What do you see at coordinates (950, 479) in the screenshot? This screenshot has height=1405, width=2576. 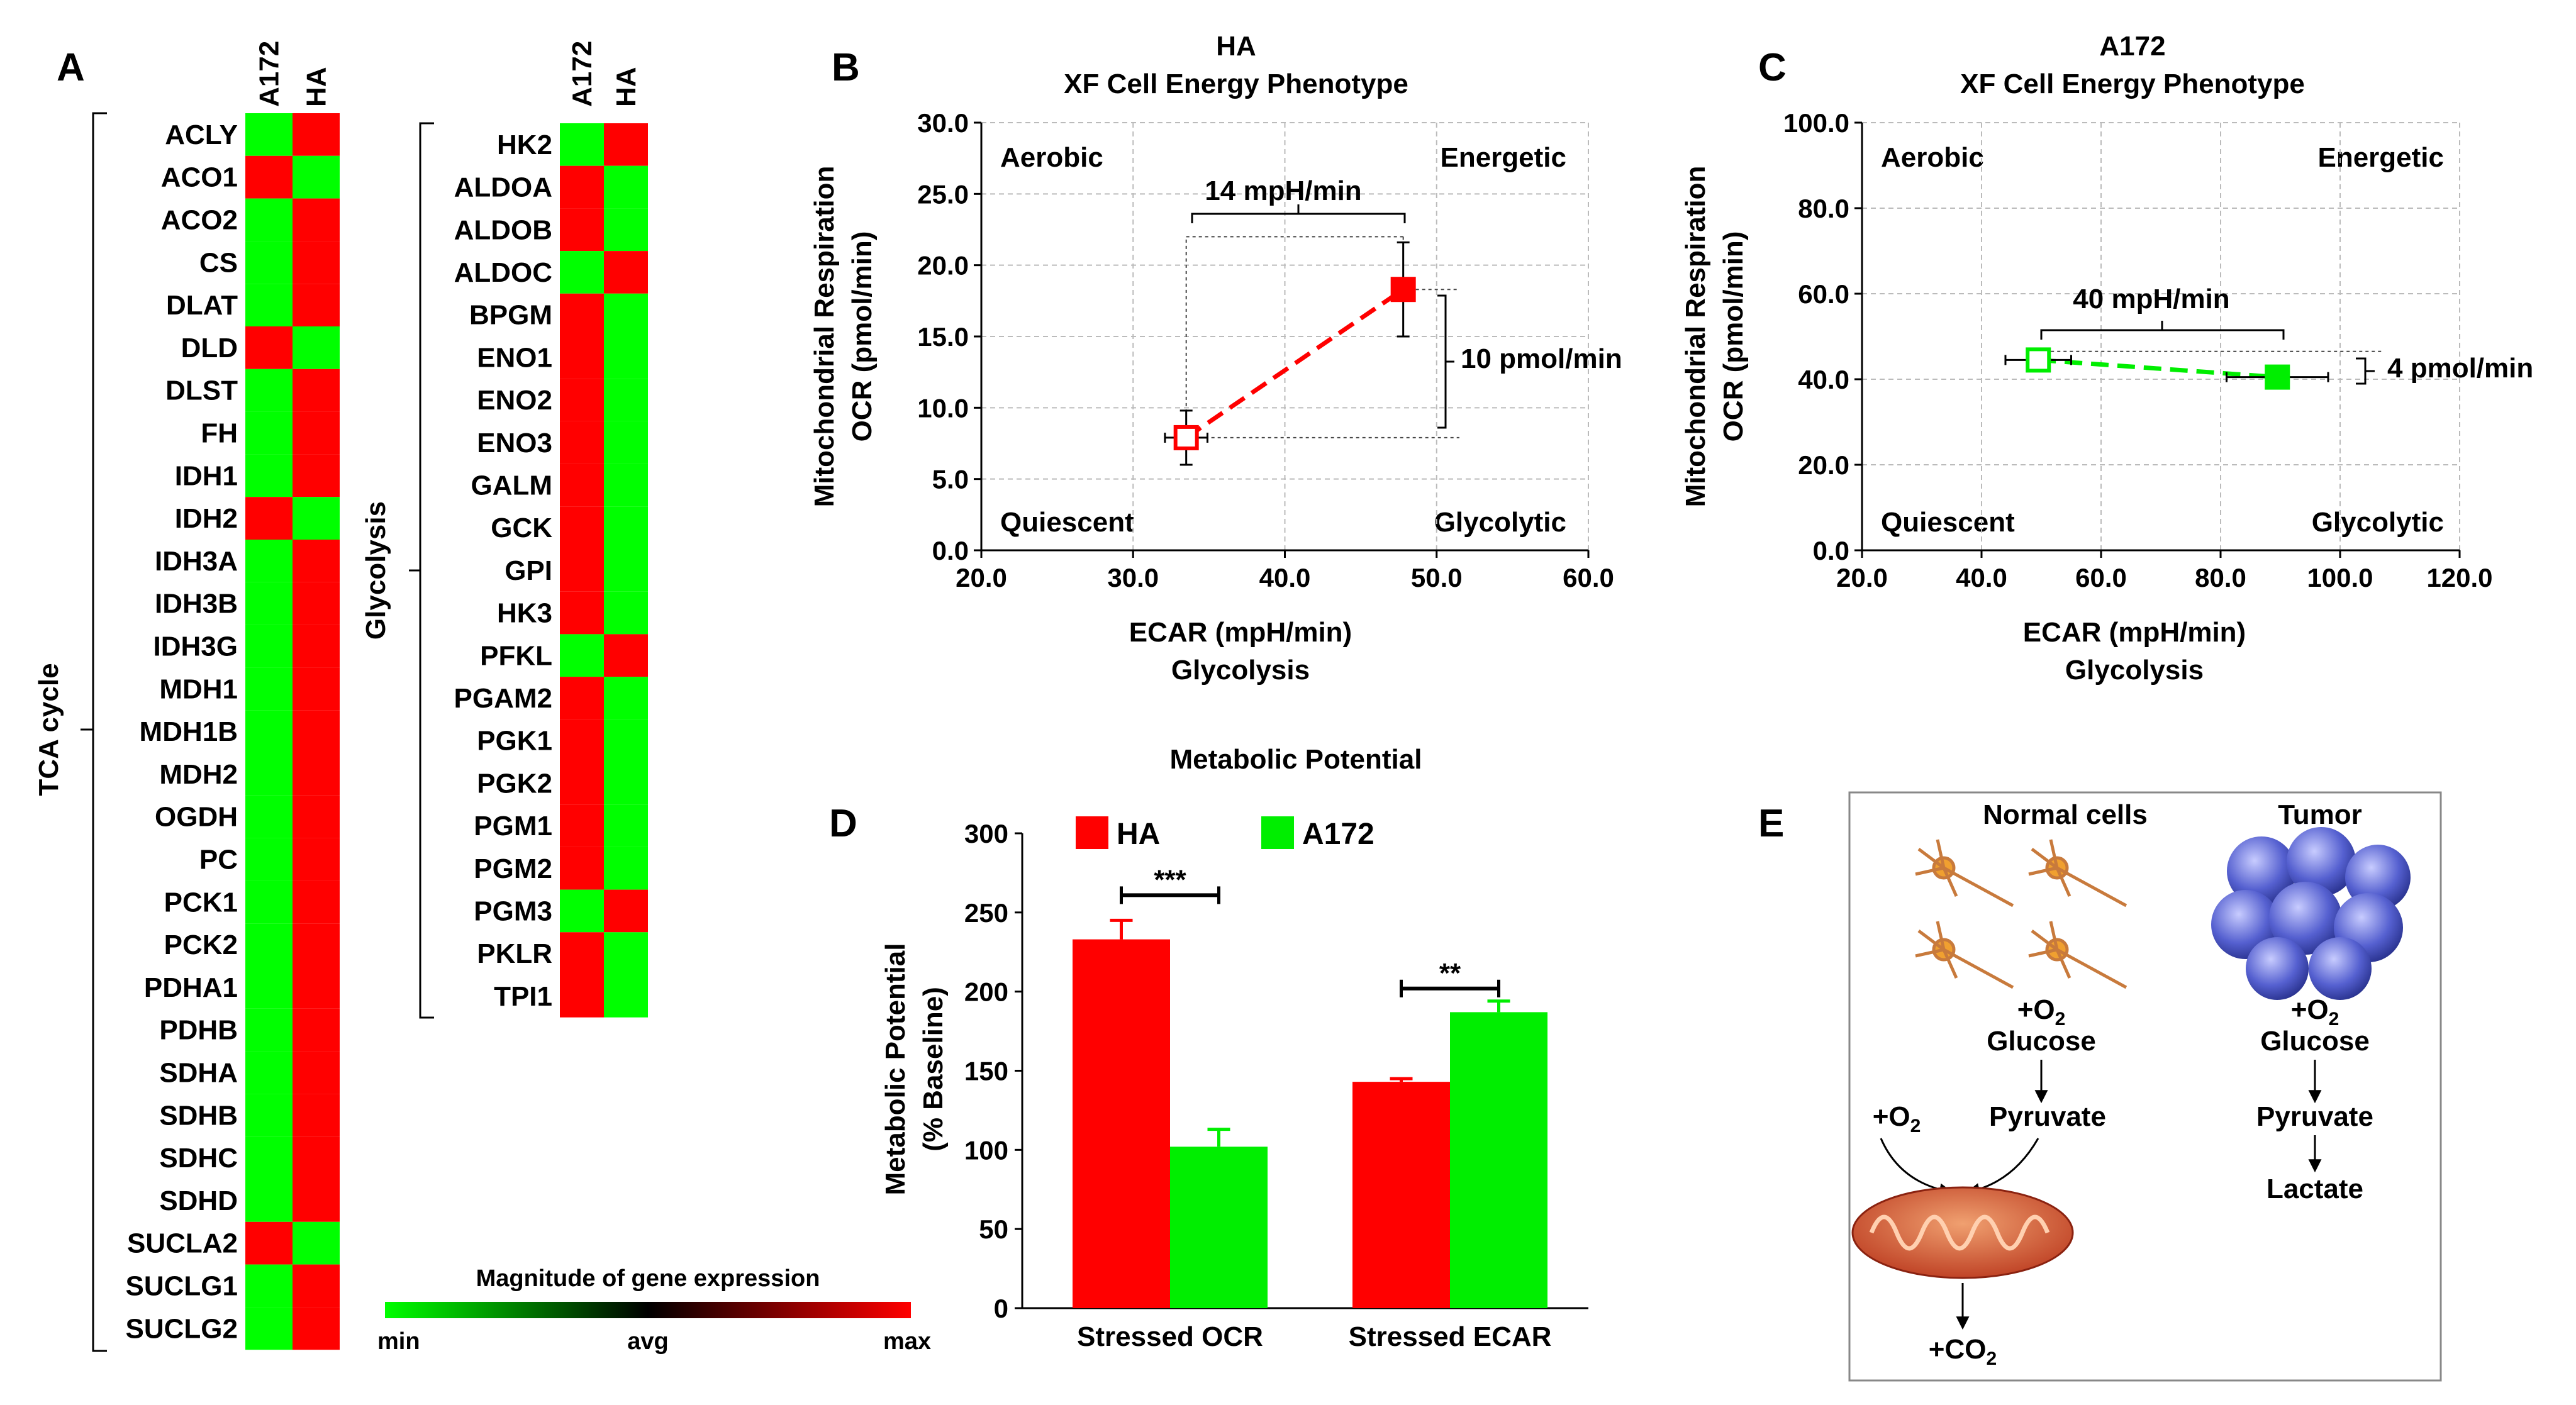 I see `y-tick-label: 5.0` at bounding box center [950, 479].